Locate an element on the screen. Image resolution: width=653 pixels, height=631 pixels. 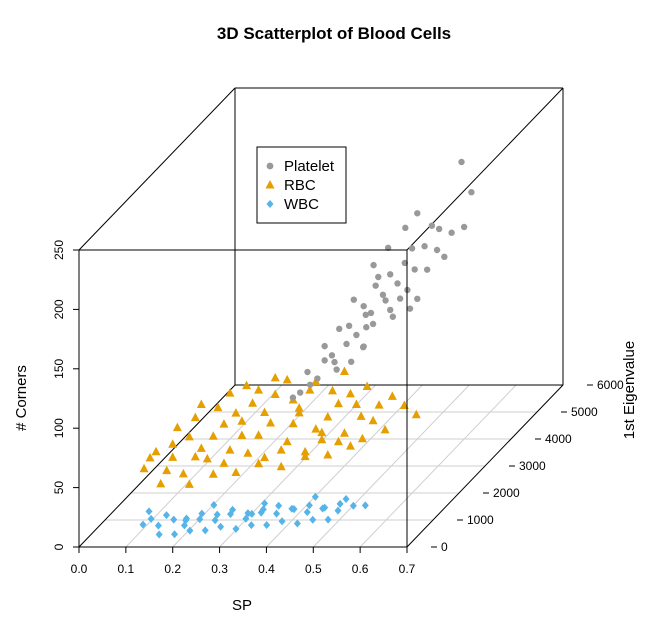
legend-marker-rbc is located at coordinates (270, 184).